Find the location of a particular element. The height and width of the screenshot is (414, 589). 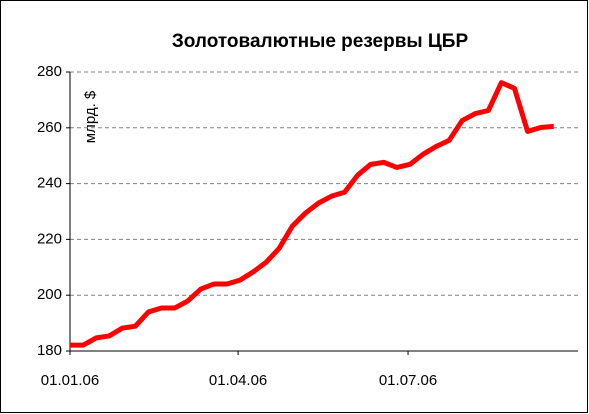

x-tick-label: 01.07.06 is located at coordinates (408, 380).